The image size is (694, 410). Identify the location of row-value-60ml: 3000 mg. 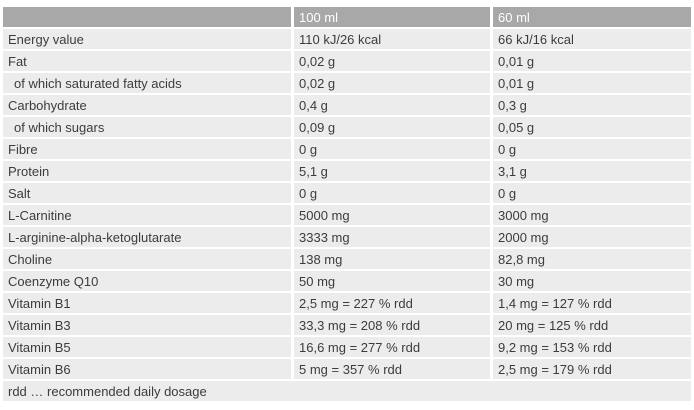
(592, 215).